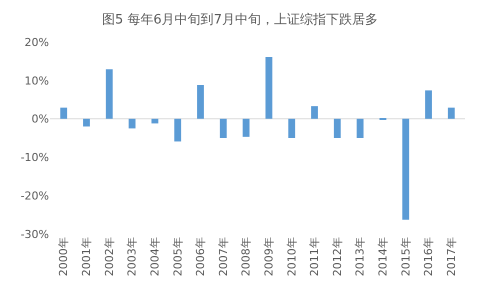 Image resolution: width=480 pixels, height=288 pixels. I want to click on y-tick-label: 0%, so click(40, 119).